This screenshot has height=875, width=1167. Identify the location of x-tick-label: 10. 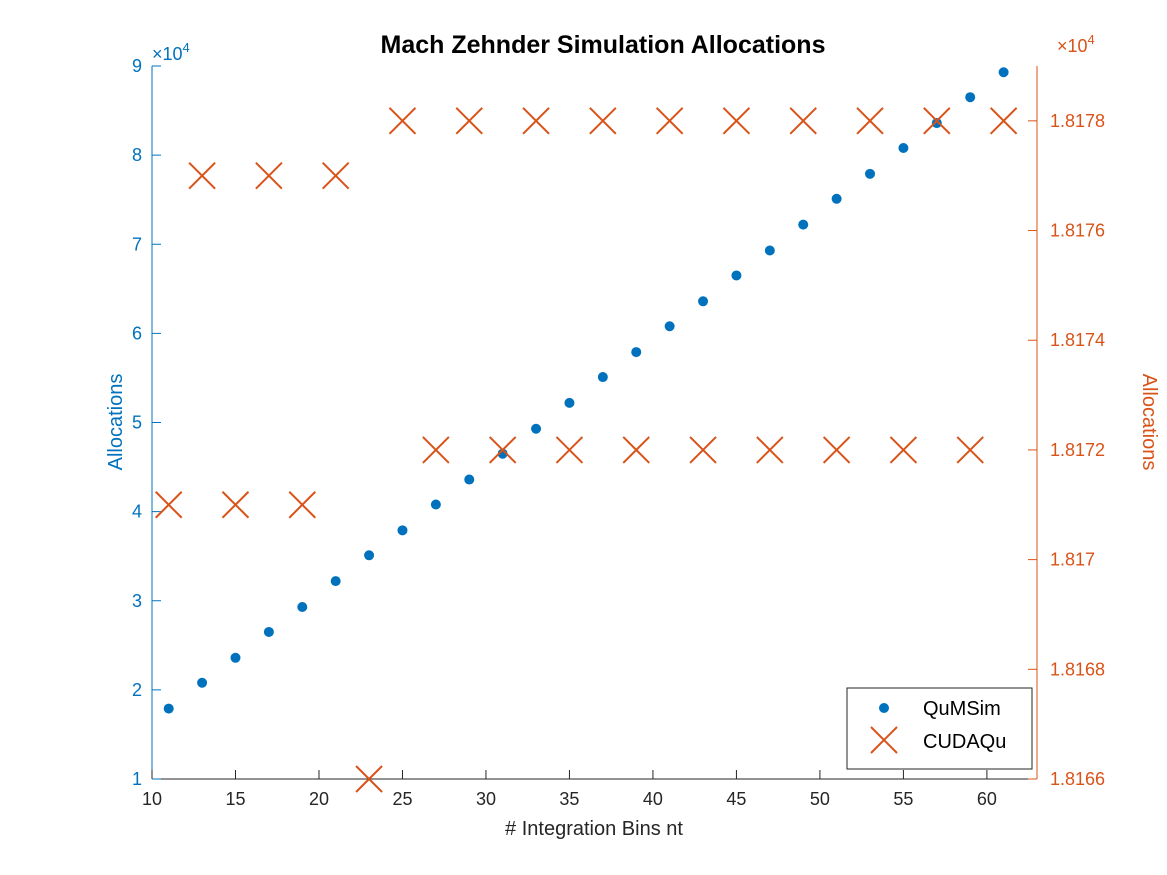
(152, 799).